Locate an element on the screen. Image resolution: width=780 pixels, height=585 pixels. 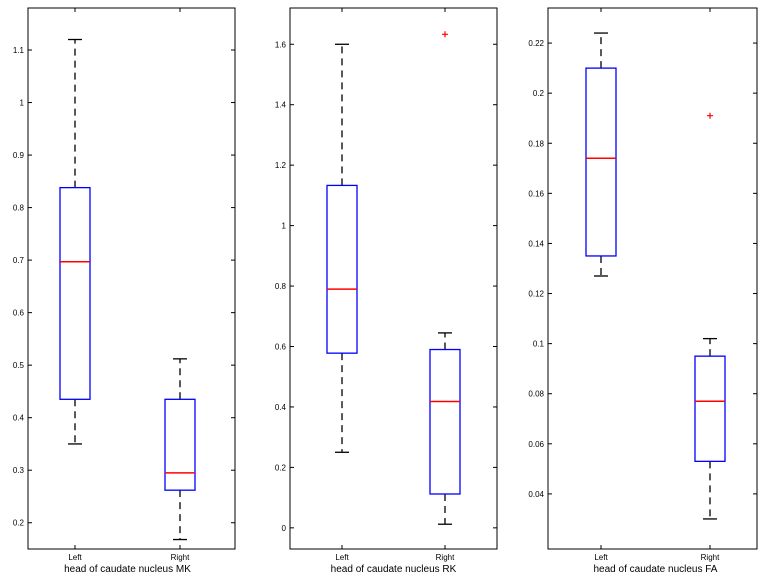
y-tick-label: 0.12 is located at coordinates (536, 294).